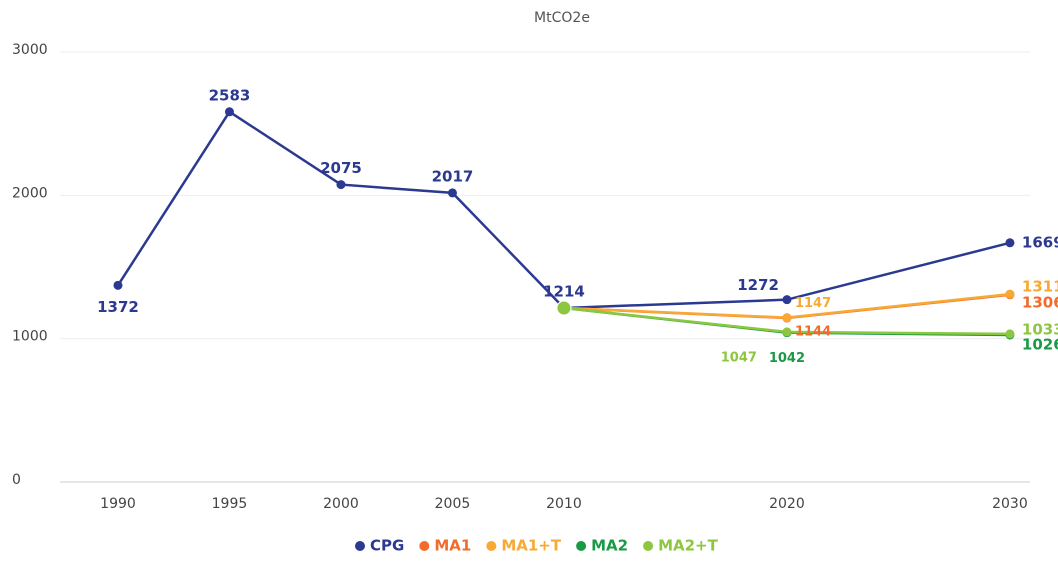 Image resolution: width=1058 pixels, height=566 pixels. Describe the element at coordinates (30, 337) in the screenshot. I see `y-tick-label: 1000` at that location.